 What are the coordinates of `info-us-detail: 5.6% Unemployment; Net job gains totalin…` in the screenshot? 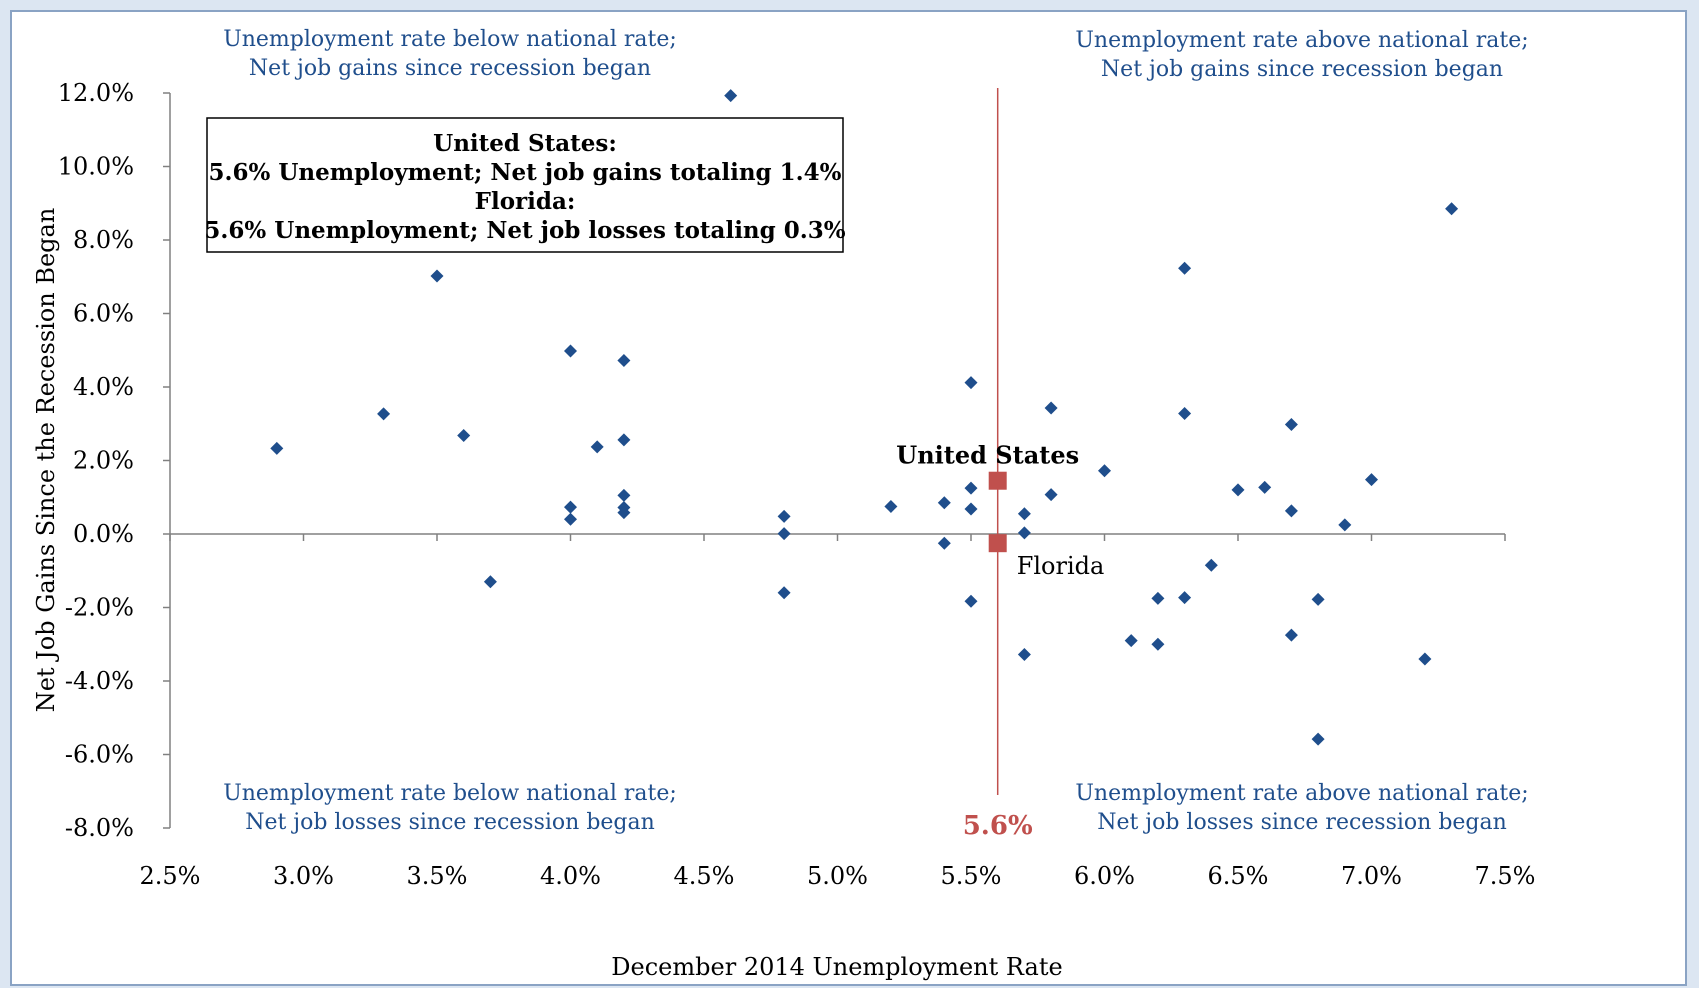 It's located at (524, 172).